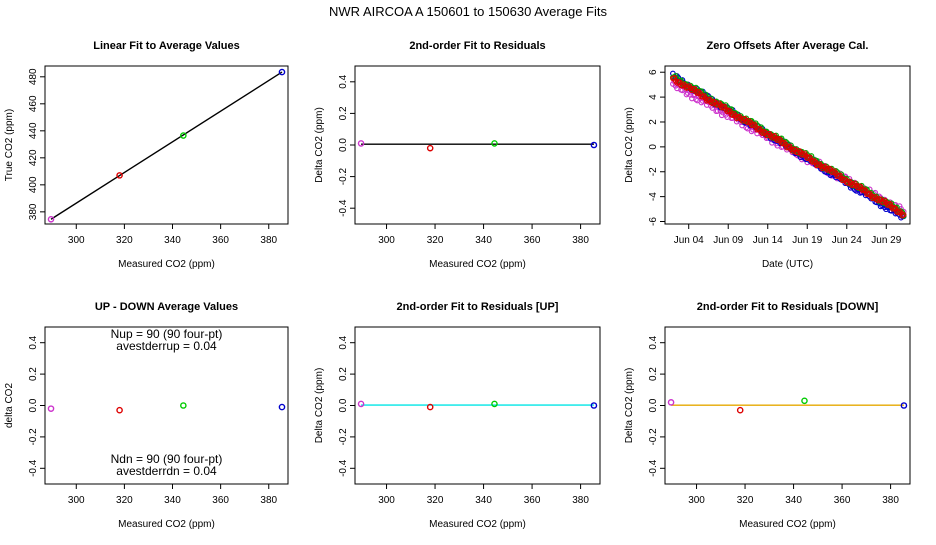 Image resolution: width=936 pixels, height=545 pixels. Describe the element at coordinates (33, 184) in the screenshot. I see `y-tick-label: 400` at that location.